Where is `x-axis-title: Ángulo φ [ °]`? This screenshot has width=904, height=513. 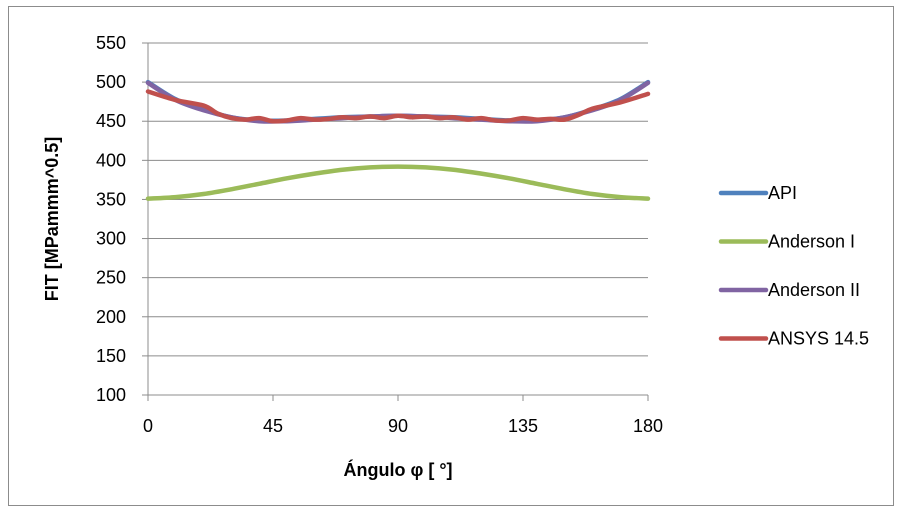 x-axis-title: Ángulo φ [ °] is located at coordinates (397, 469).